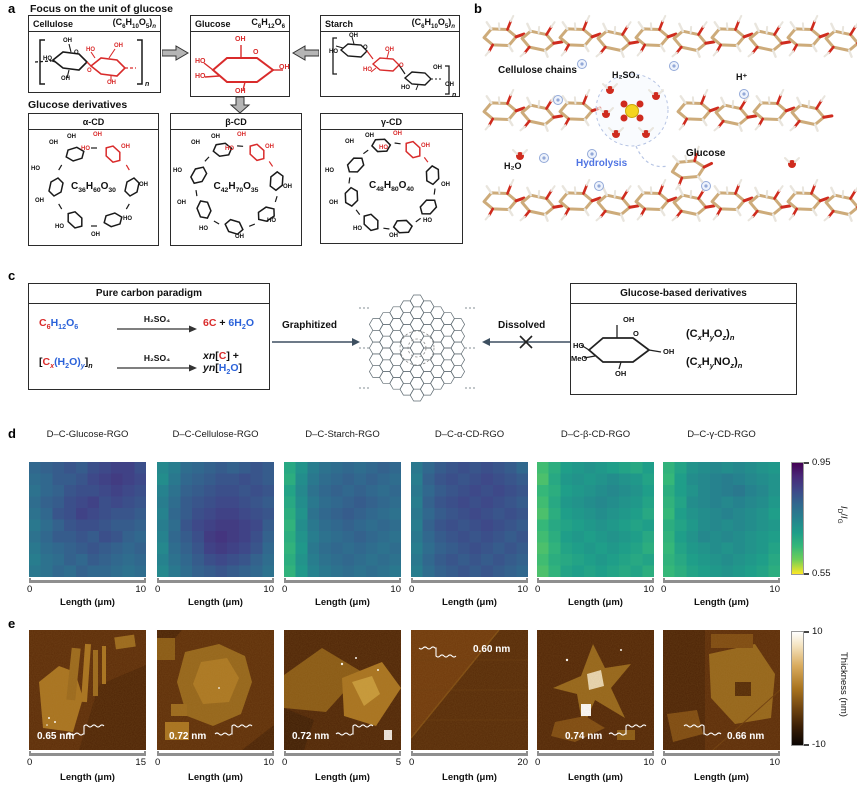 This screenshot has width=863, height=794. I want to click on alpha-cd-structure: C36H60O30 OH HO OH OH HO OH HO OH HO OH OH, so click(93, 188).